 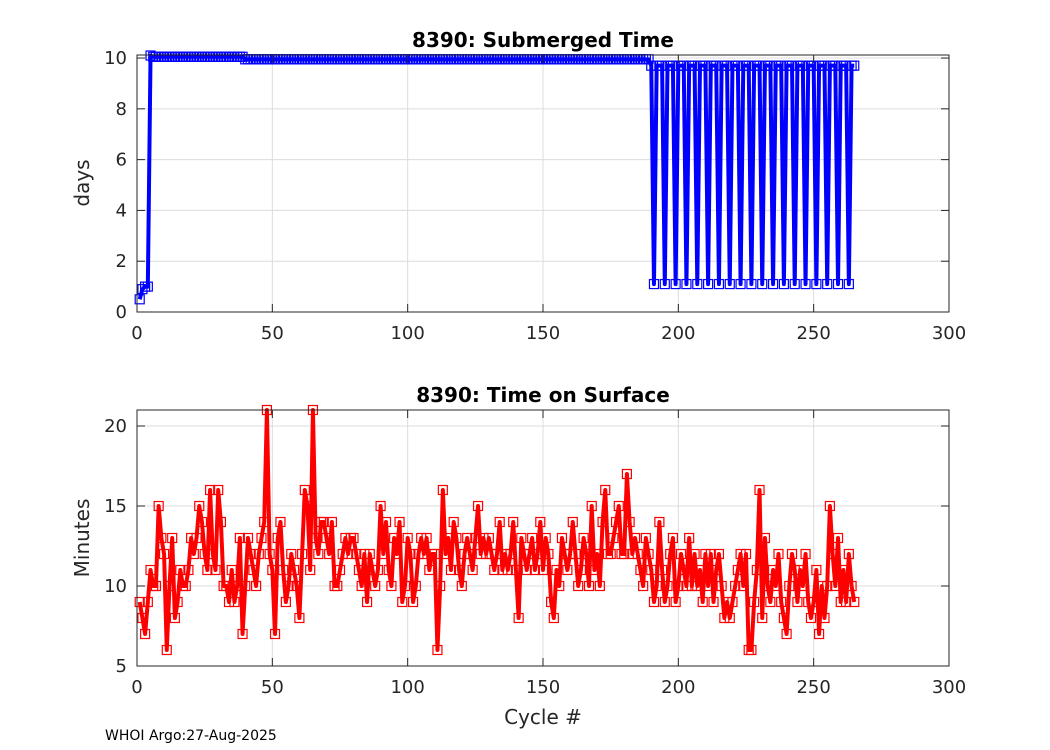 What do you see at coordinates (121, 261) in the screenshot?
I see `y-tick-label: 2` at bounding box center [121, 261].